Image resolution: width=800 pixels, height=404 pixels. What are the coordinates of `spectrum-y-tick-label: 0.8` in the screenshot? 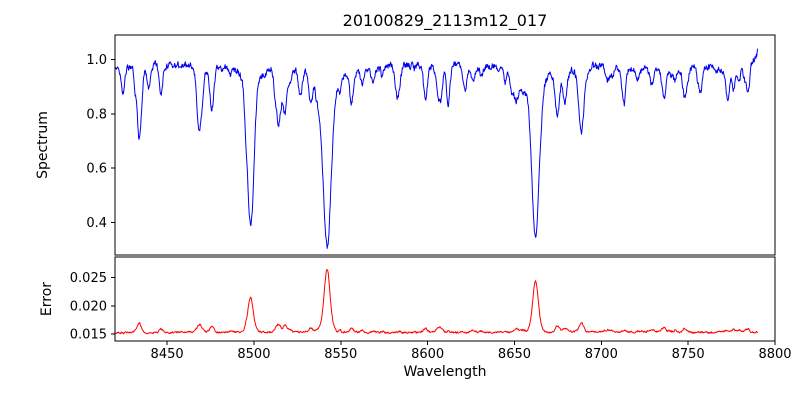 It's located at (96, 114).